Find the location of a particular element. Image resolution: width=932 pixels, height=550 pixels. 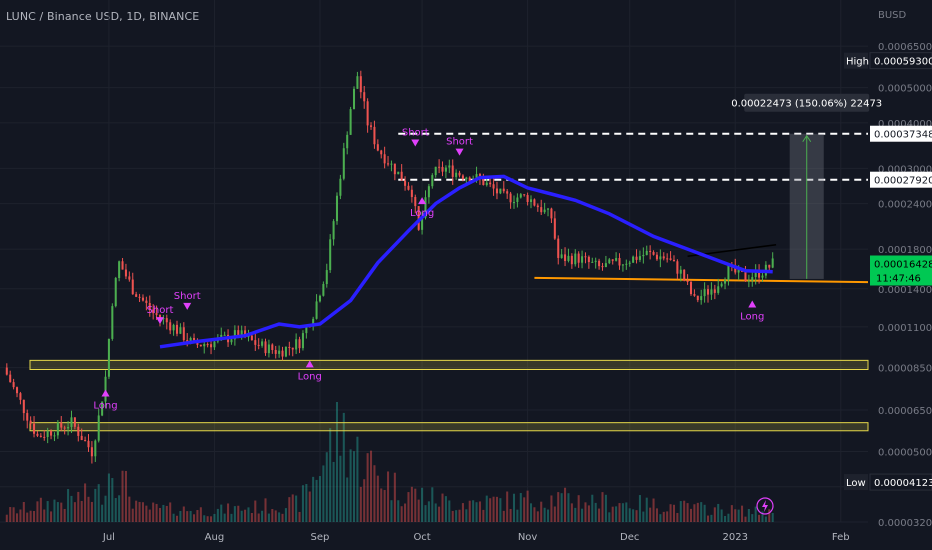

price-currency: BUSD is located at coordinates (892, 15).